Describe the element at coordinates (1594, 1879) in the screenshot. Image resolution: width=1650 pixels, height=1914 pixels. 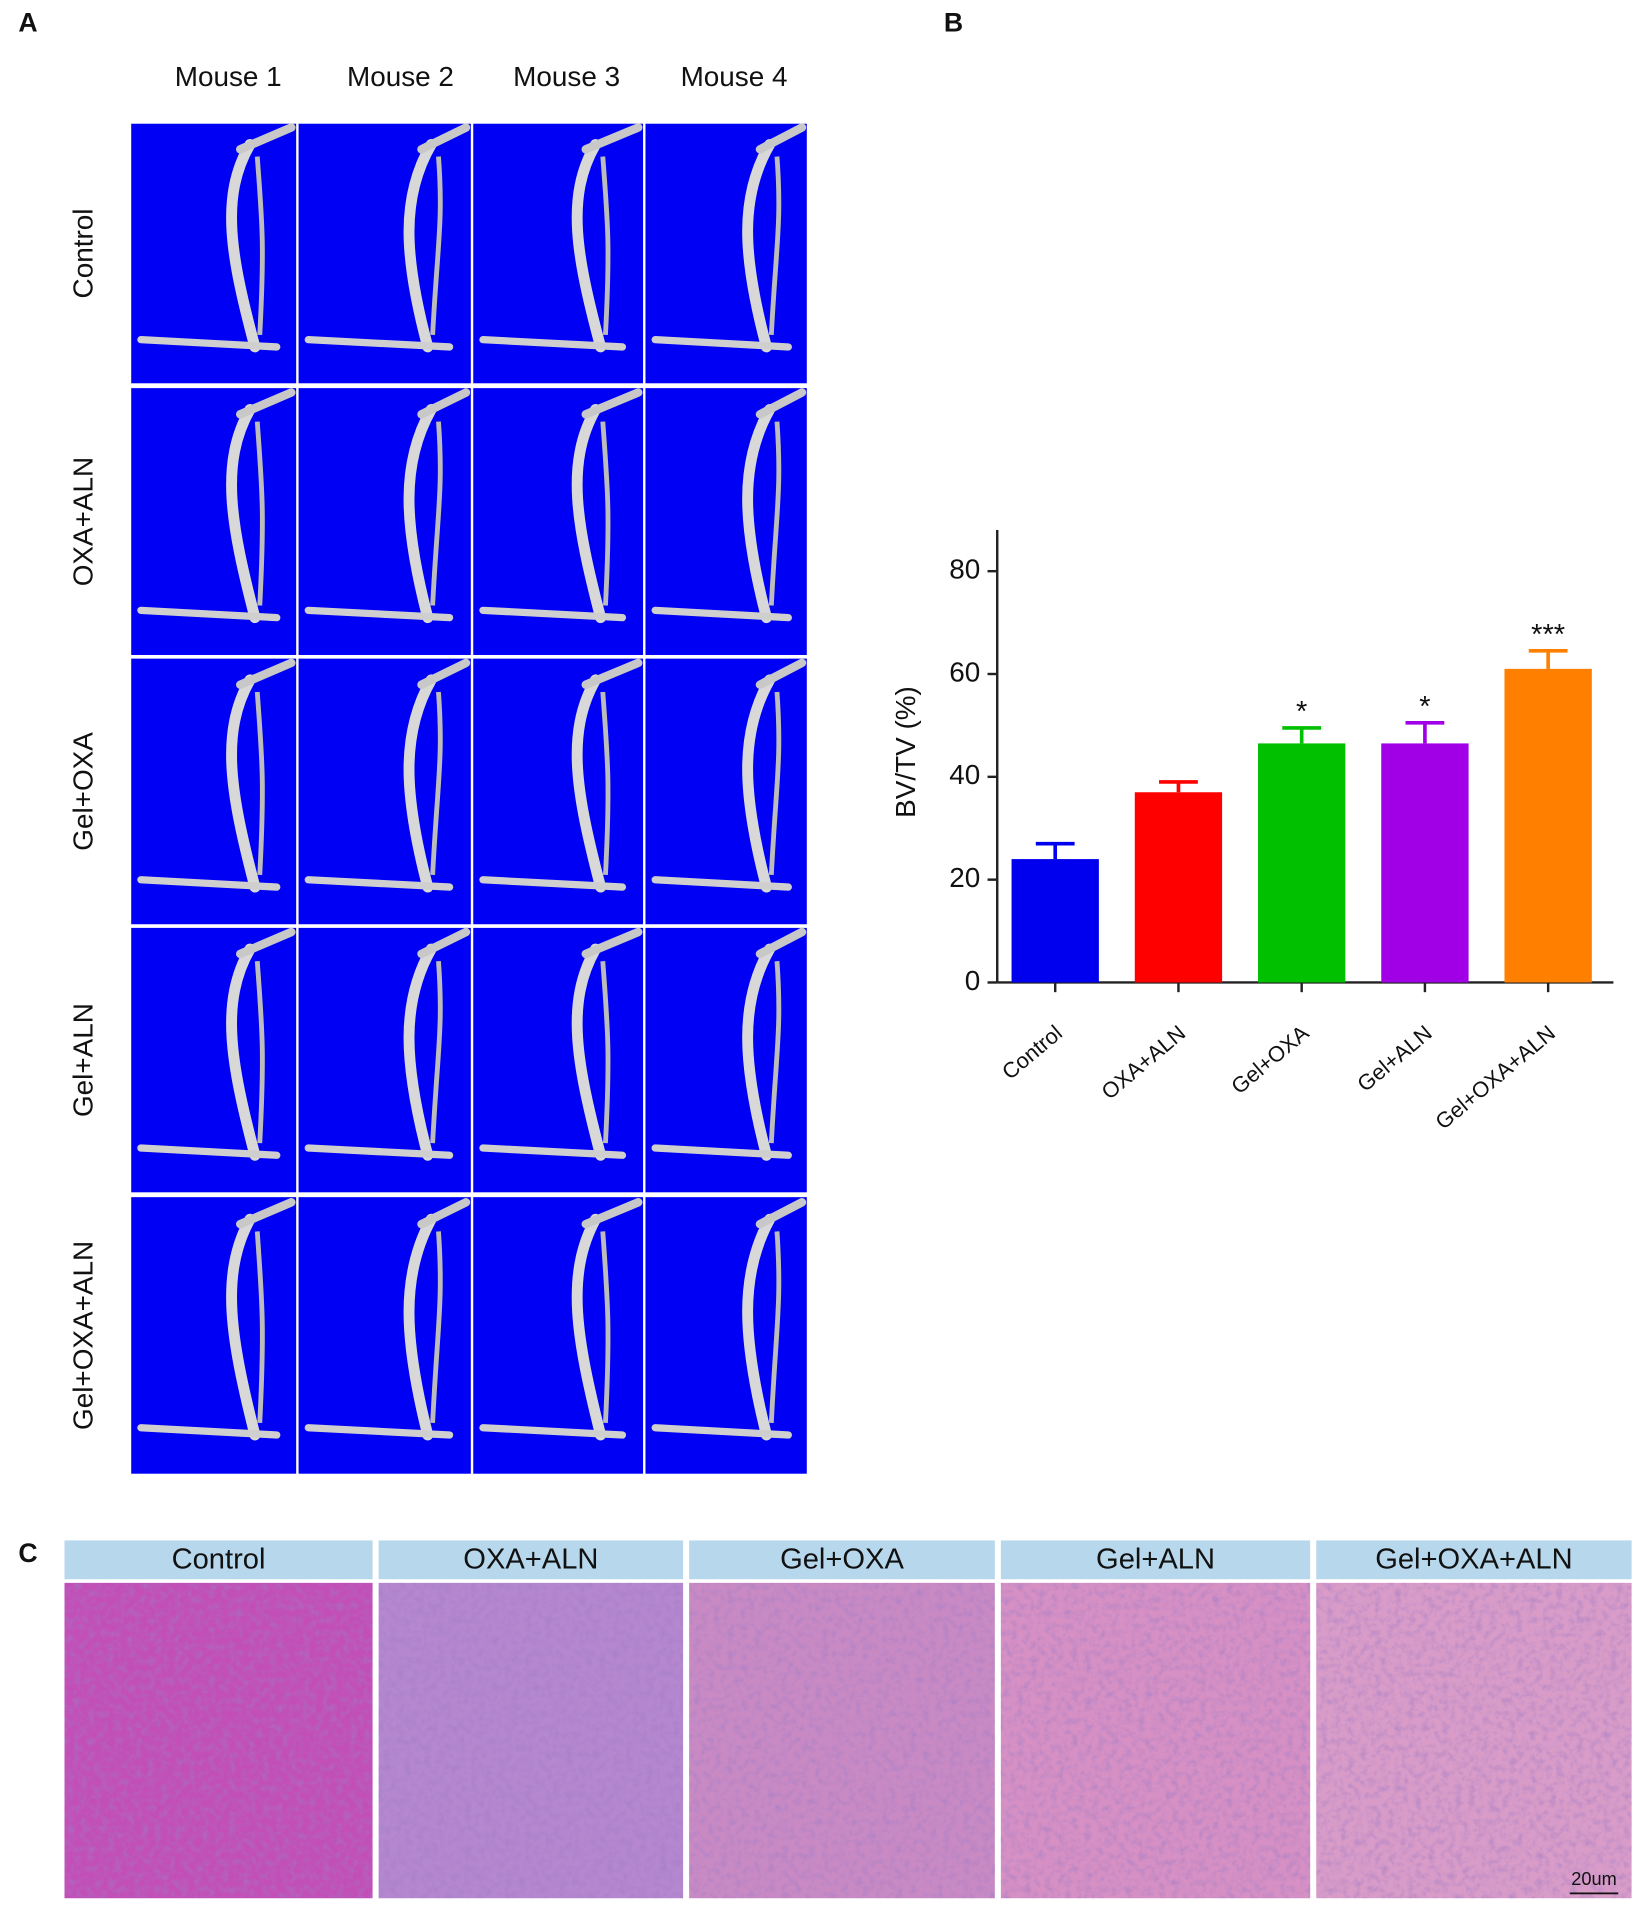
I see `scale-bar-label: 20um` at that location.